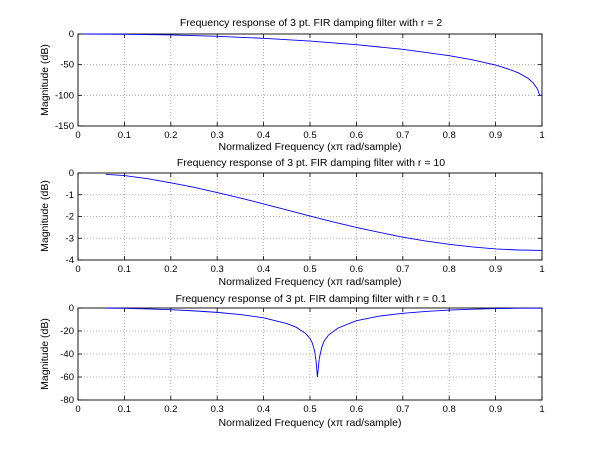 This screenshot has width=599, height=450. What do you see at coordinates (170, 135) in the screenshot?
I see `subplot-r2-xtick-label: 0.2` at bounding box center [170, 135].